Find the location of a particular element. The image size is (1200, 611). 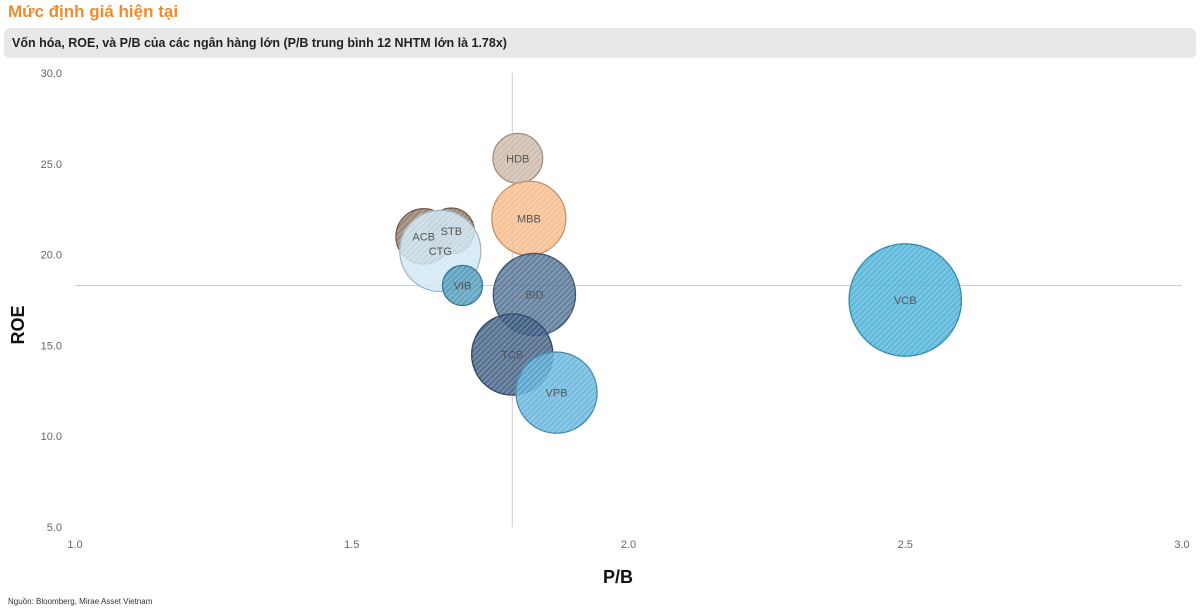

bubble-label-ctg: CTG is located at coordinates (440, 252).